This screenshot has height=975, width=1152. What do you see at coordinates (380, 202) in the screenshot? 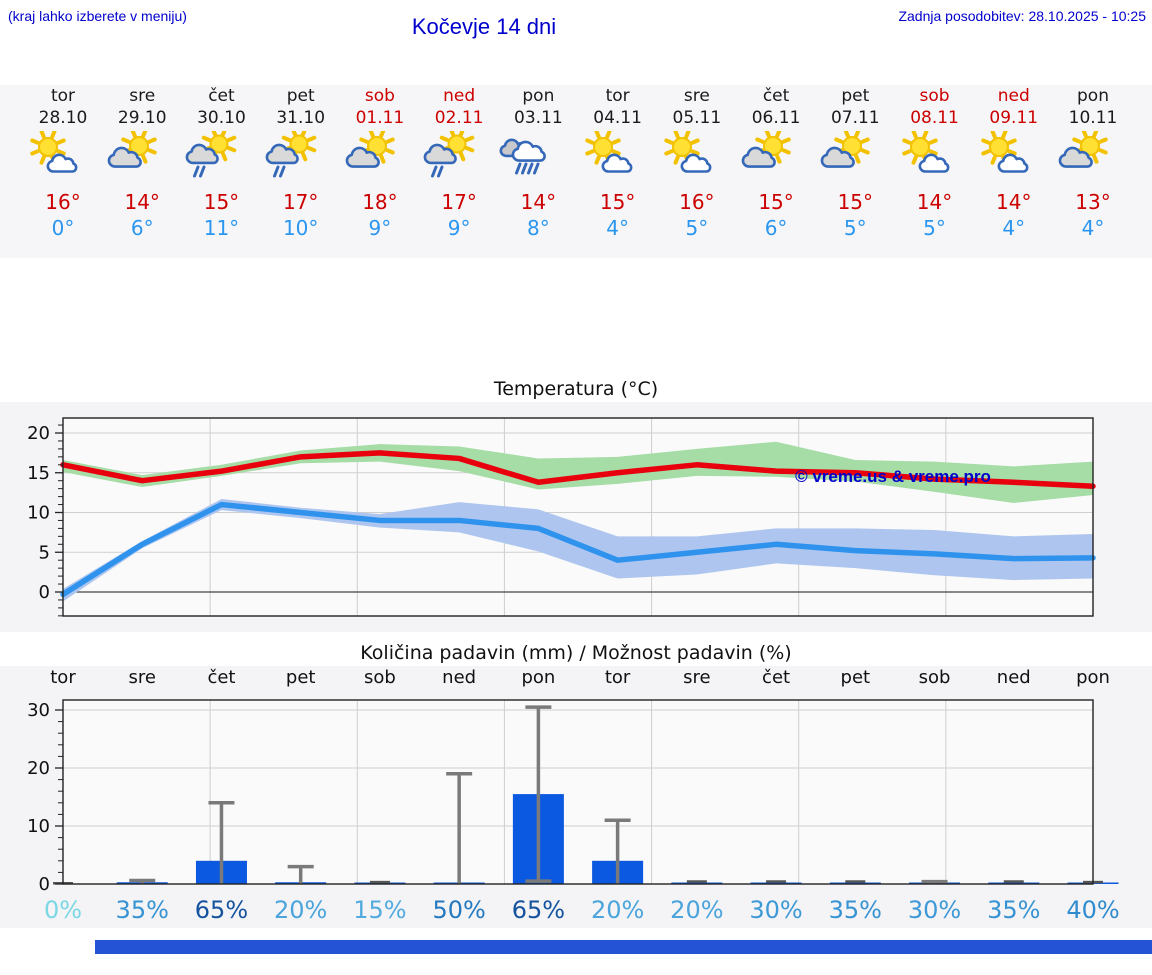
I see `high-temp-label: 18°` at bounding box center [380, 202].